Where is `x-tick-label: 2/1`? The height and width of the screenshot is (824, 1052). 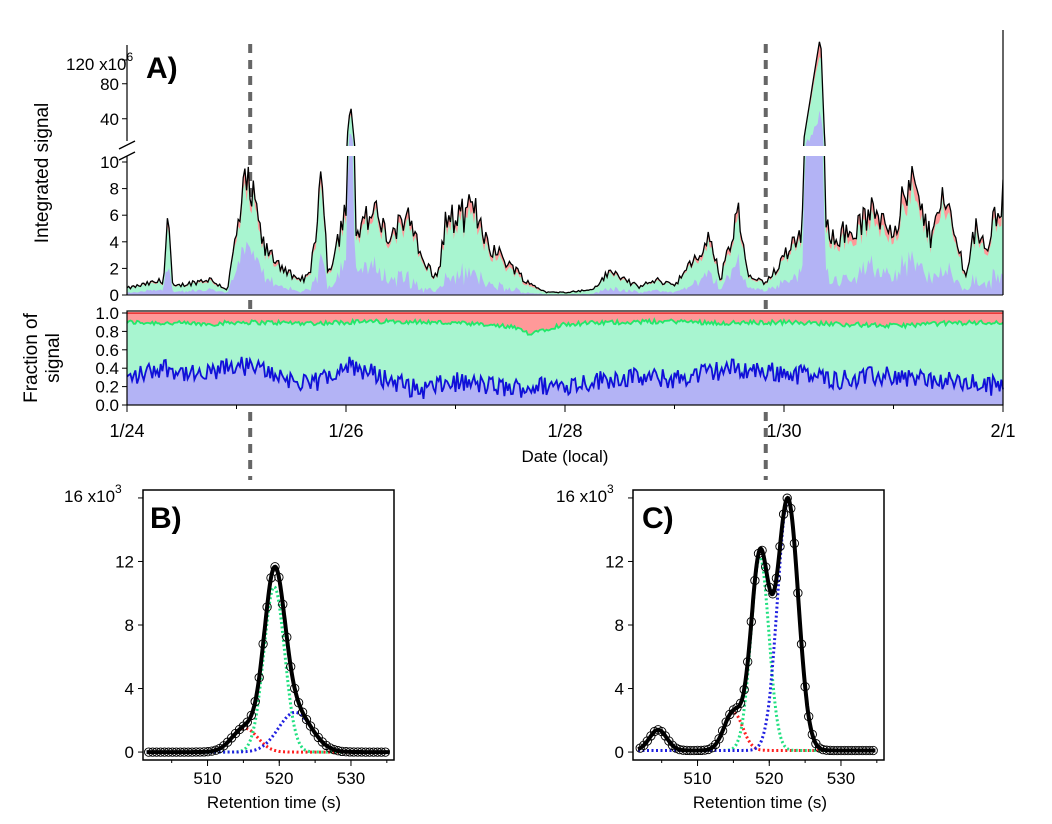 x-tick-label: 2/1 is located at coordinates (1002, 431).